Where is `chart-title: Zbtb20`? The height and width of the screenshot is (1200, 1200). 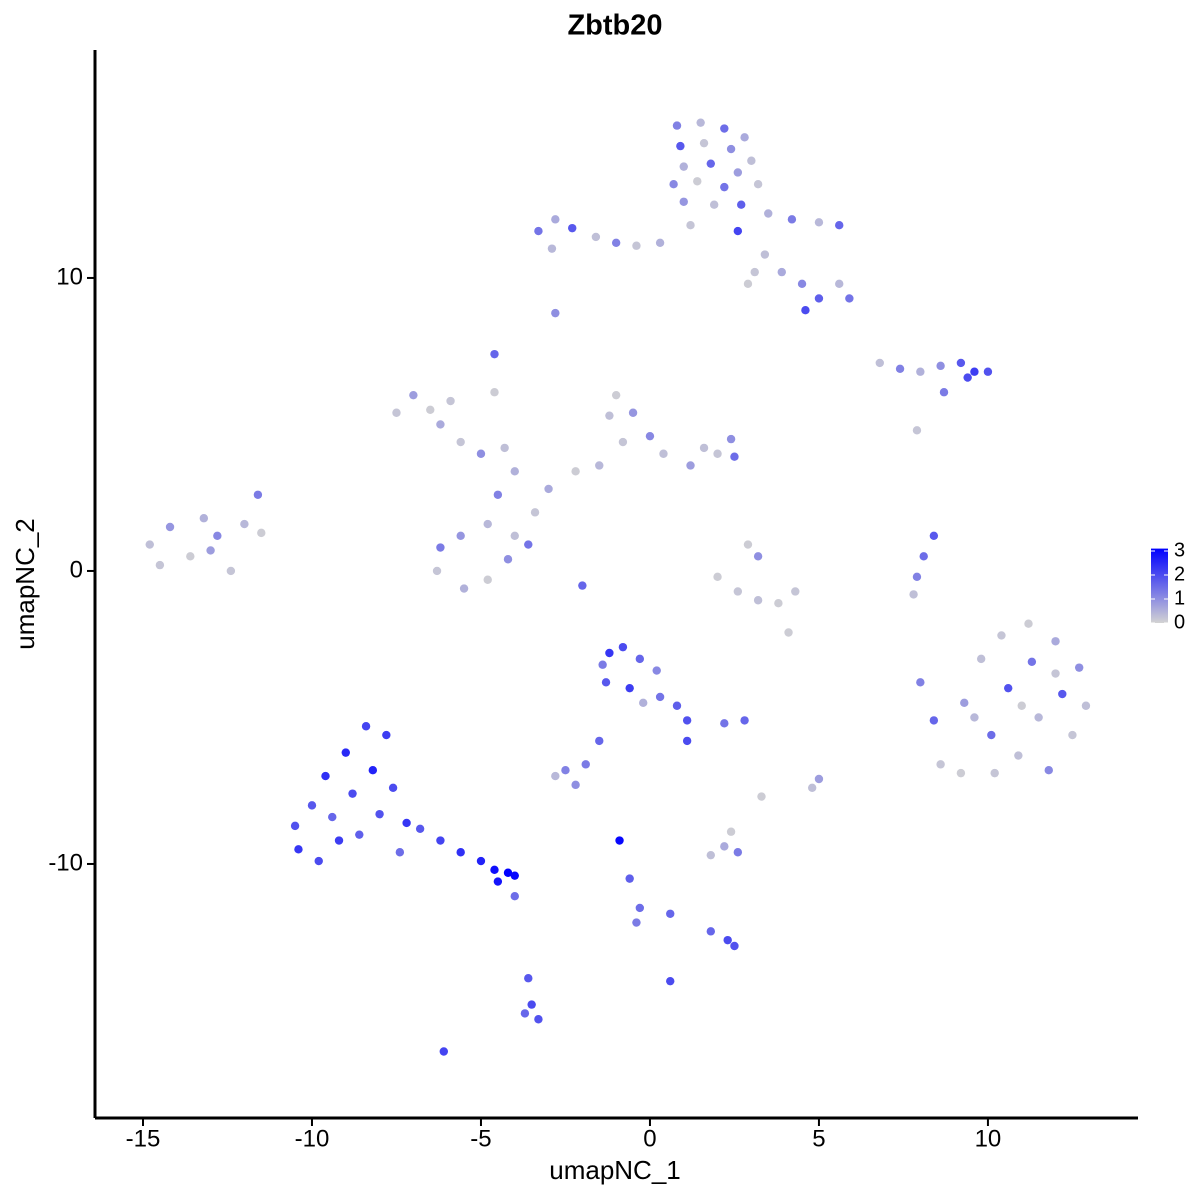 chart-title: Zbtb20 is located at coordinates (614, 26).